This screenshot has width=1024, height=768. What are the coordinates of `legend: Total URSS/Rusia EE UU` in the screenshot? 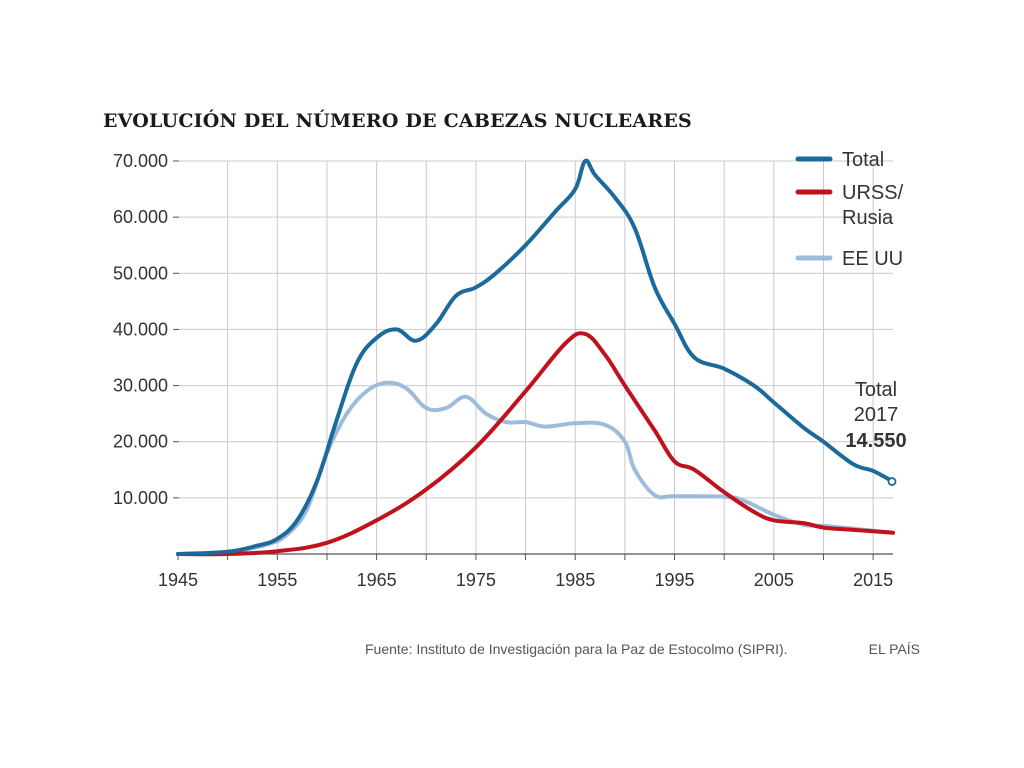 It's located at (849, 209).